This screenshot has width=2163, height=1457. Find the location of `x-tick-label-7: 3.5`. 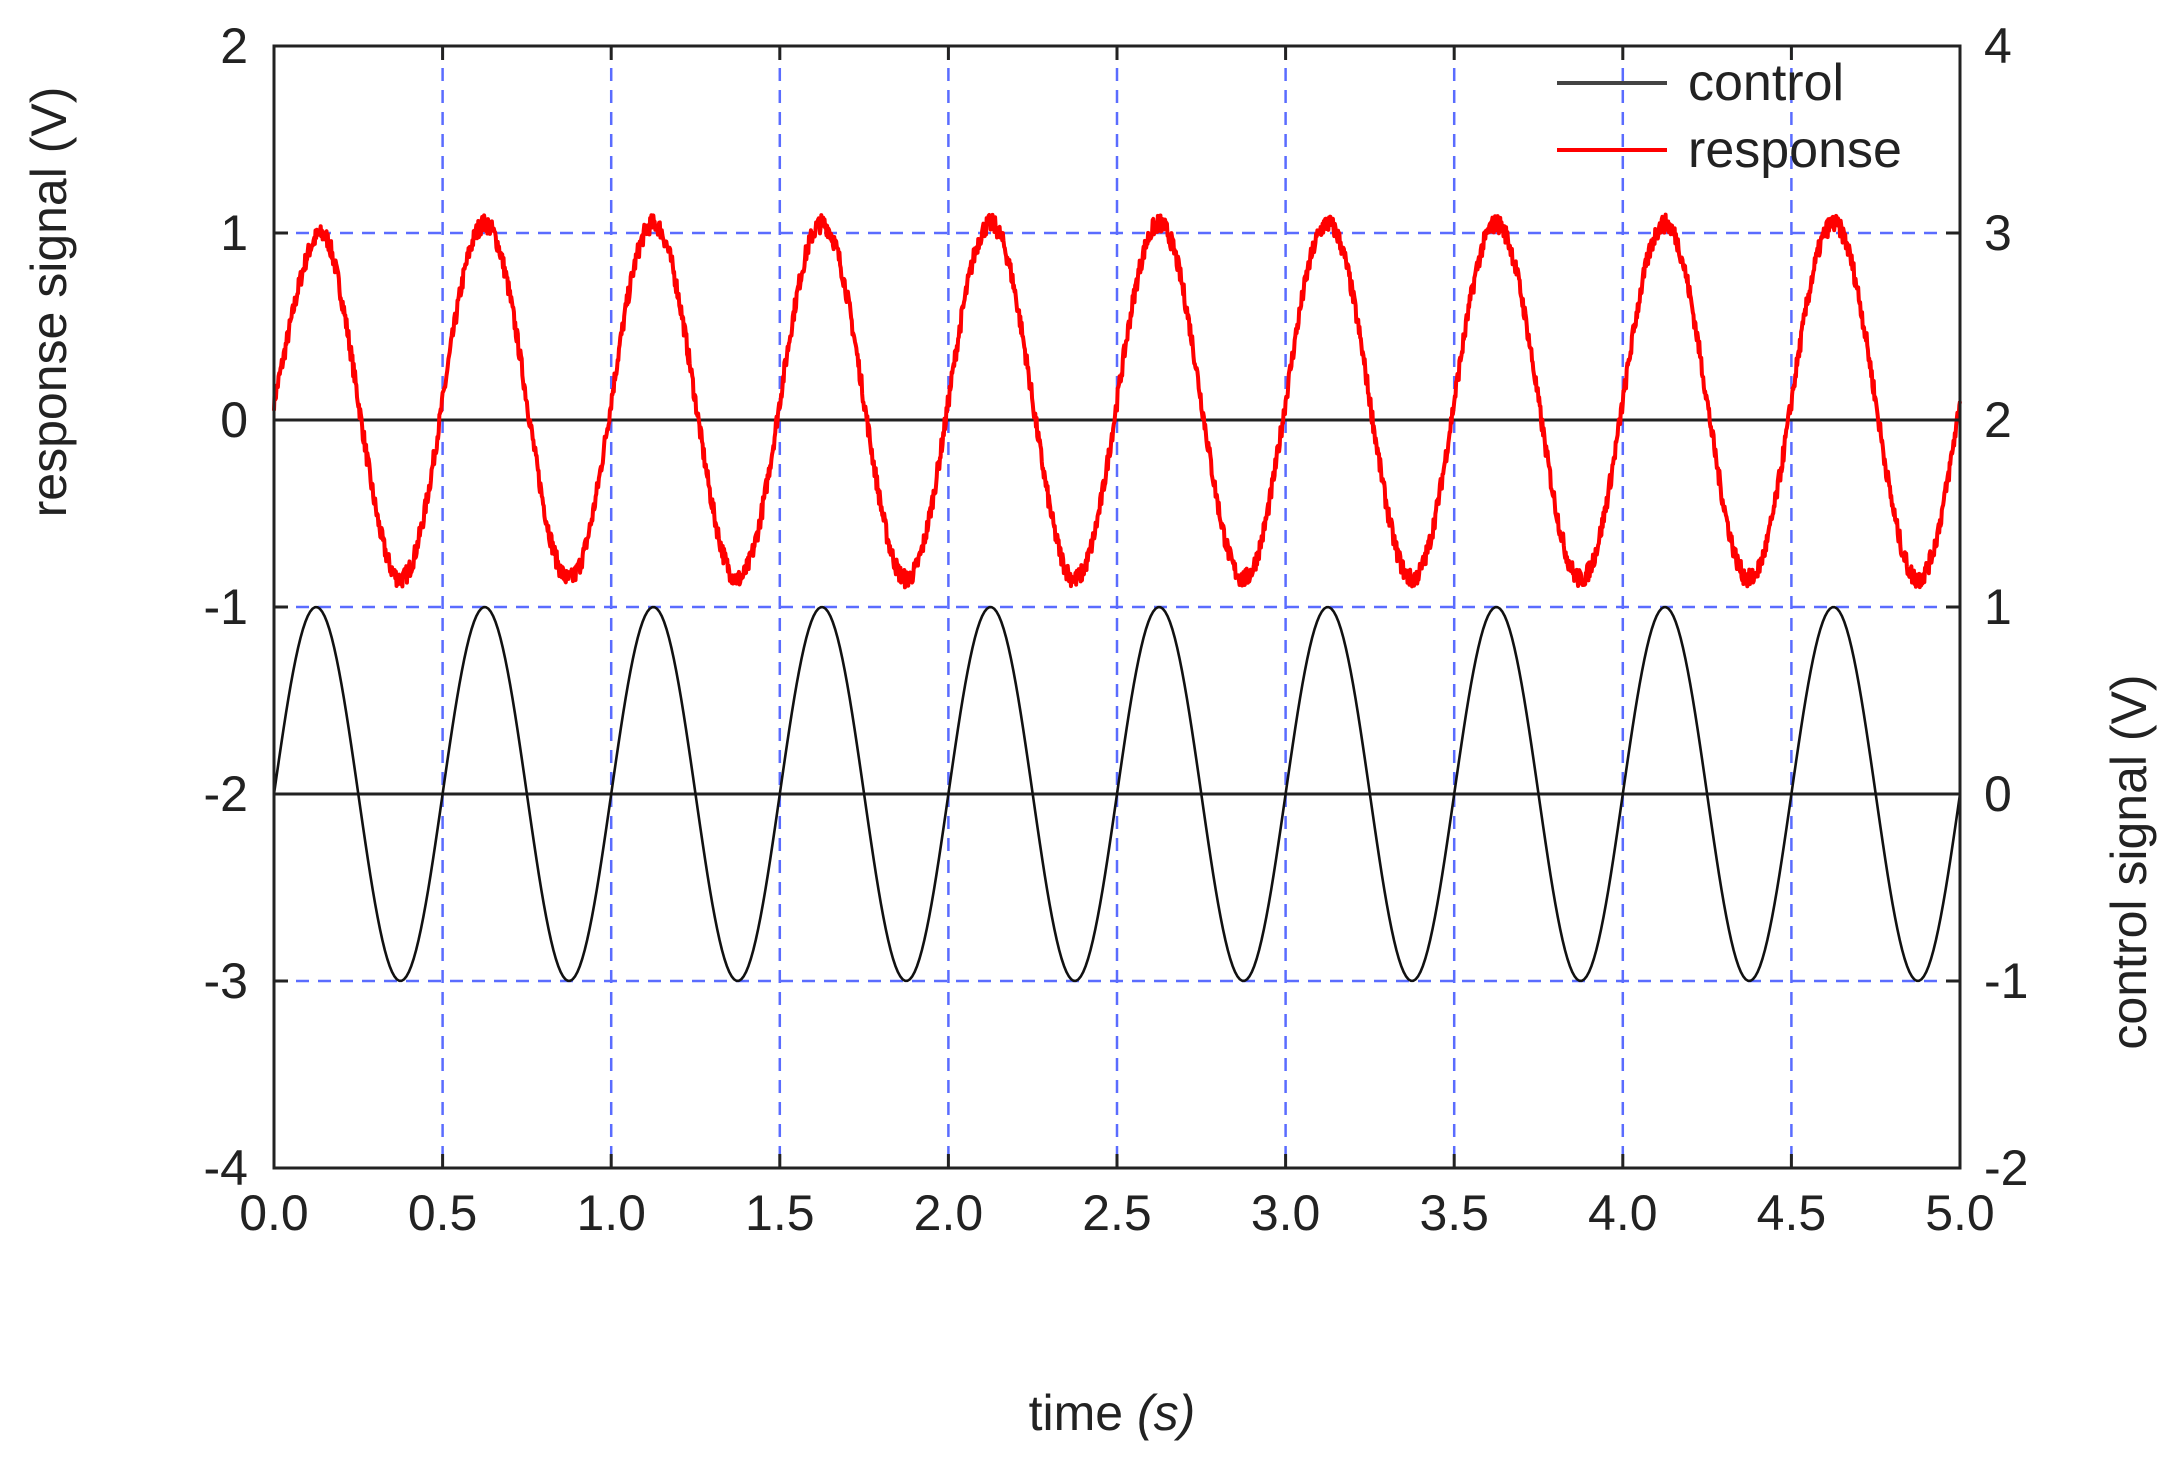

x-tick-label-7: 3.5 is located at coordinates (1454, 1213).